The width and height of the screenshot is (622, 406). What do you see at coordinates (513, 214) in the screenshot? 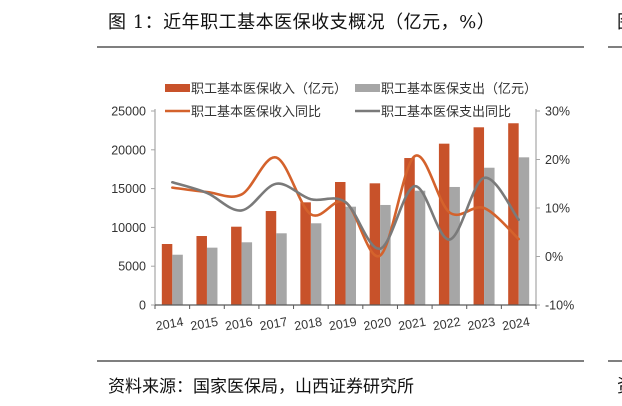
I see `income-bar-2024` at bounding box center [513, 214].